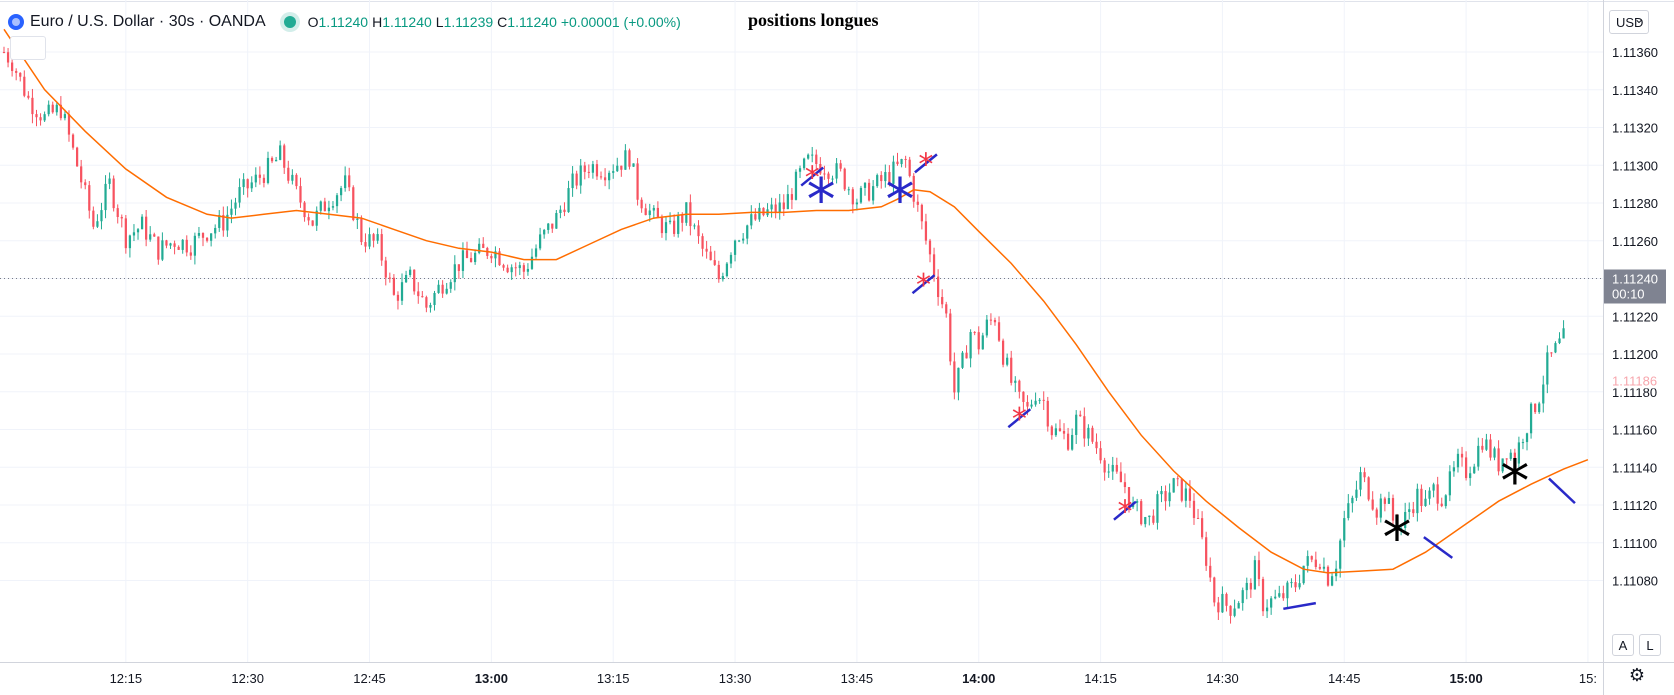 The width and height of the screenshot is (1674, 695). What do you see at coordinates (148, 21) in the screenshot?
I see `symbol-title: Euro / U.S. Dollar · 30s · OANDA` at bounding box center [148, 21].